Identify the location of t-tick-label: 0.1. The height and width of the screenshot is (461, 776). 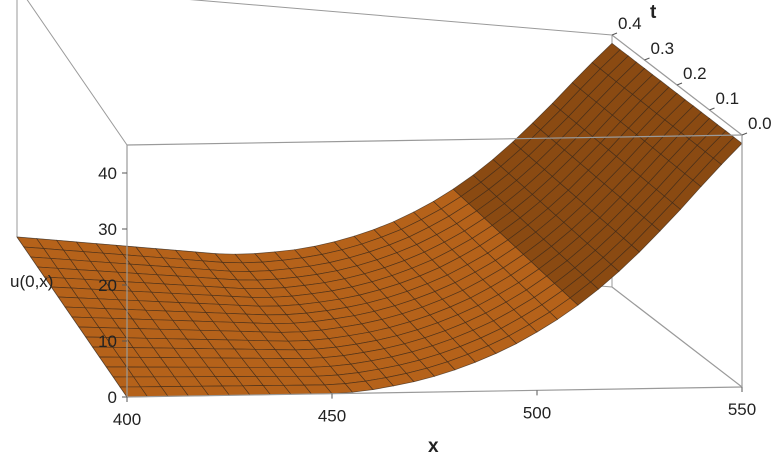
(728, 98).